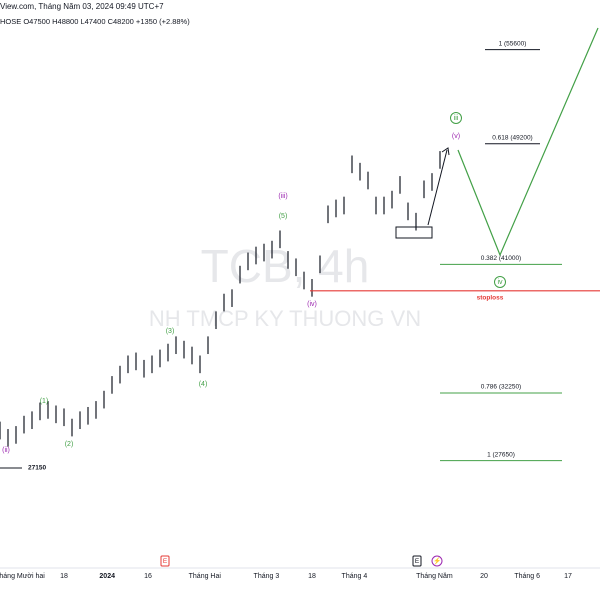  What do you see at coordinates (44, 401) in the screenshot?
I see `wave-label: (1)` at bounding box center [44, 401].